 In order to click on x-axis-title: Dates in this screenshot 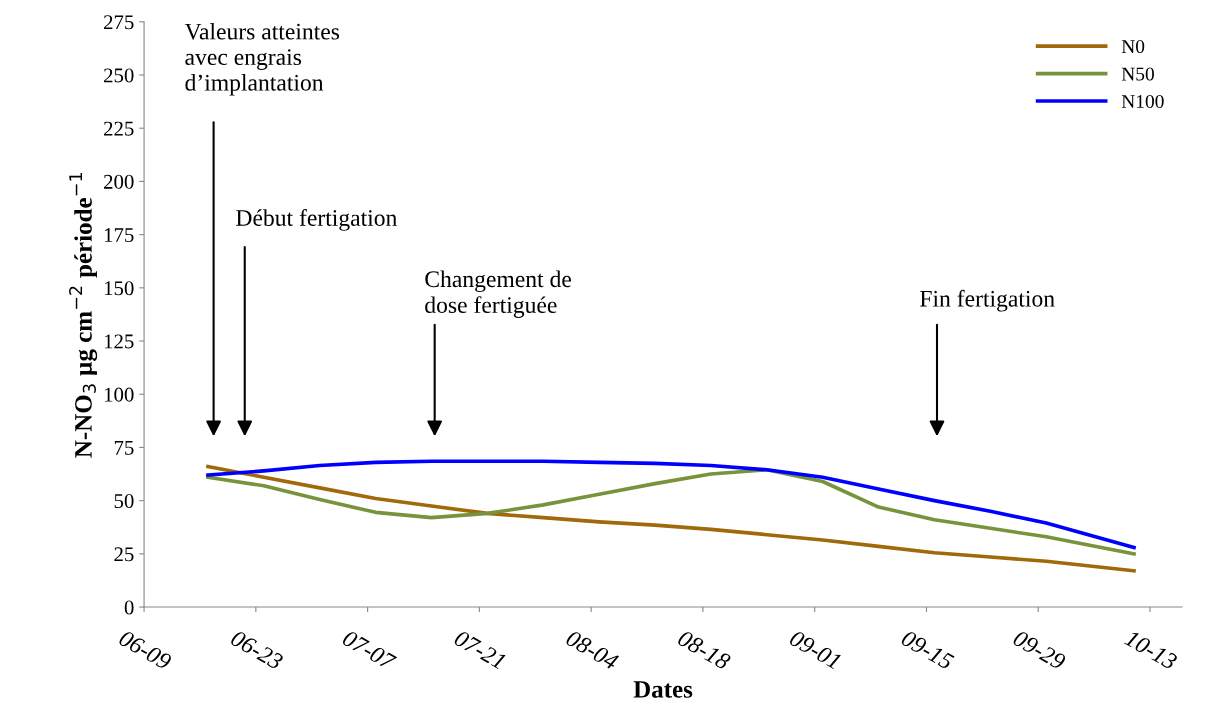, I will do `click(663, 689)`.